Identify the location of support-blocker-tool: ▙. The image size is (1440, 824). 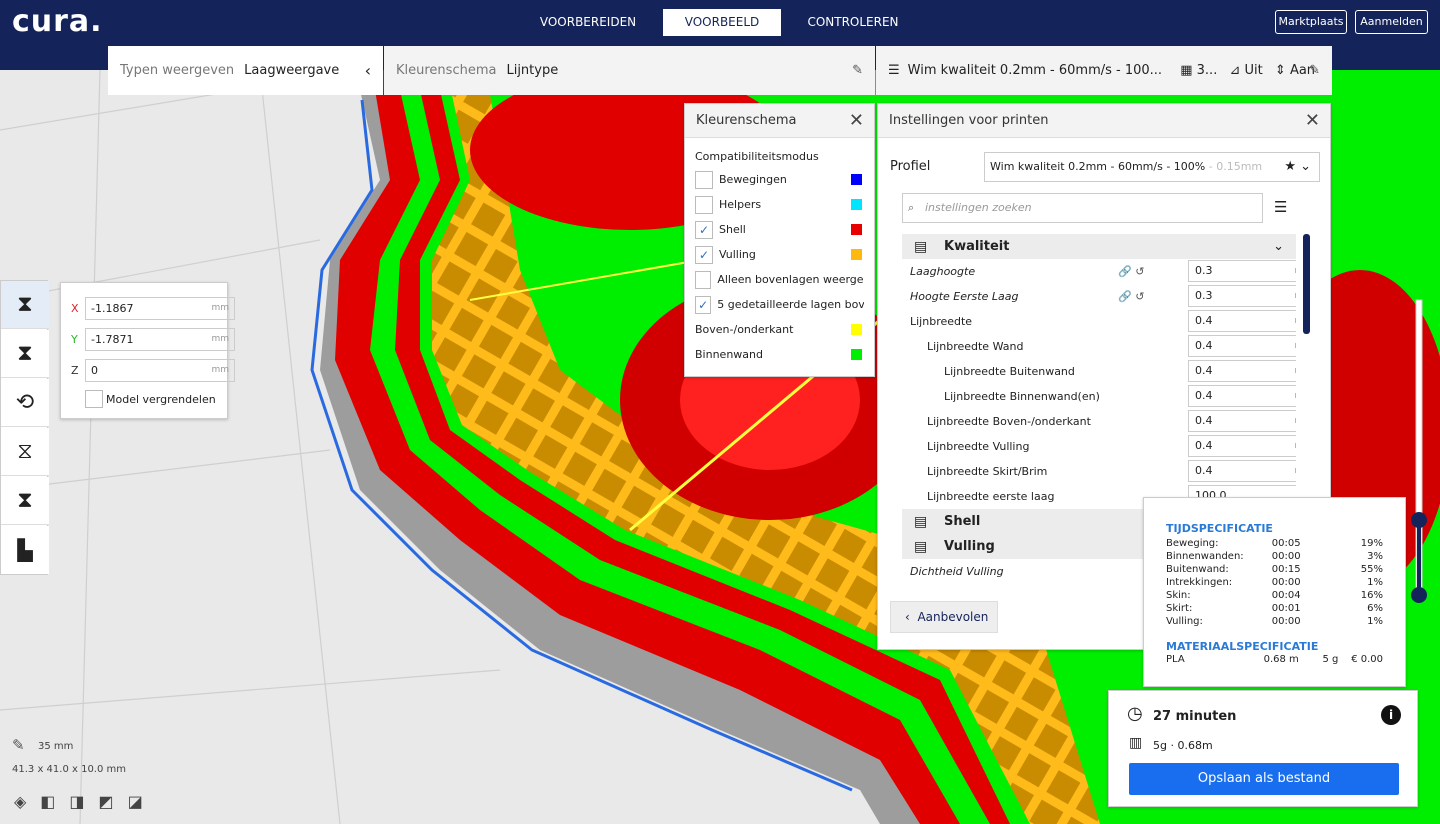
(25, 550).